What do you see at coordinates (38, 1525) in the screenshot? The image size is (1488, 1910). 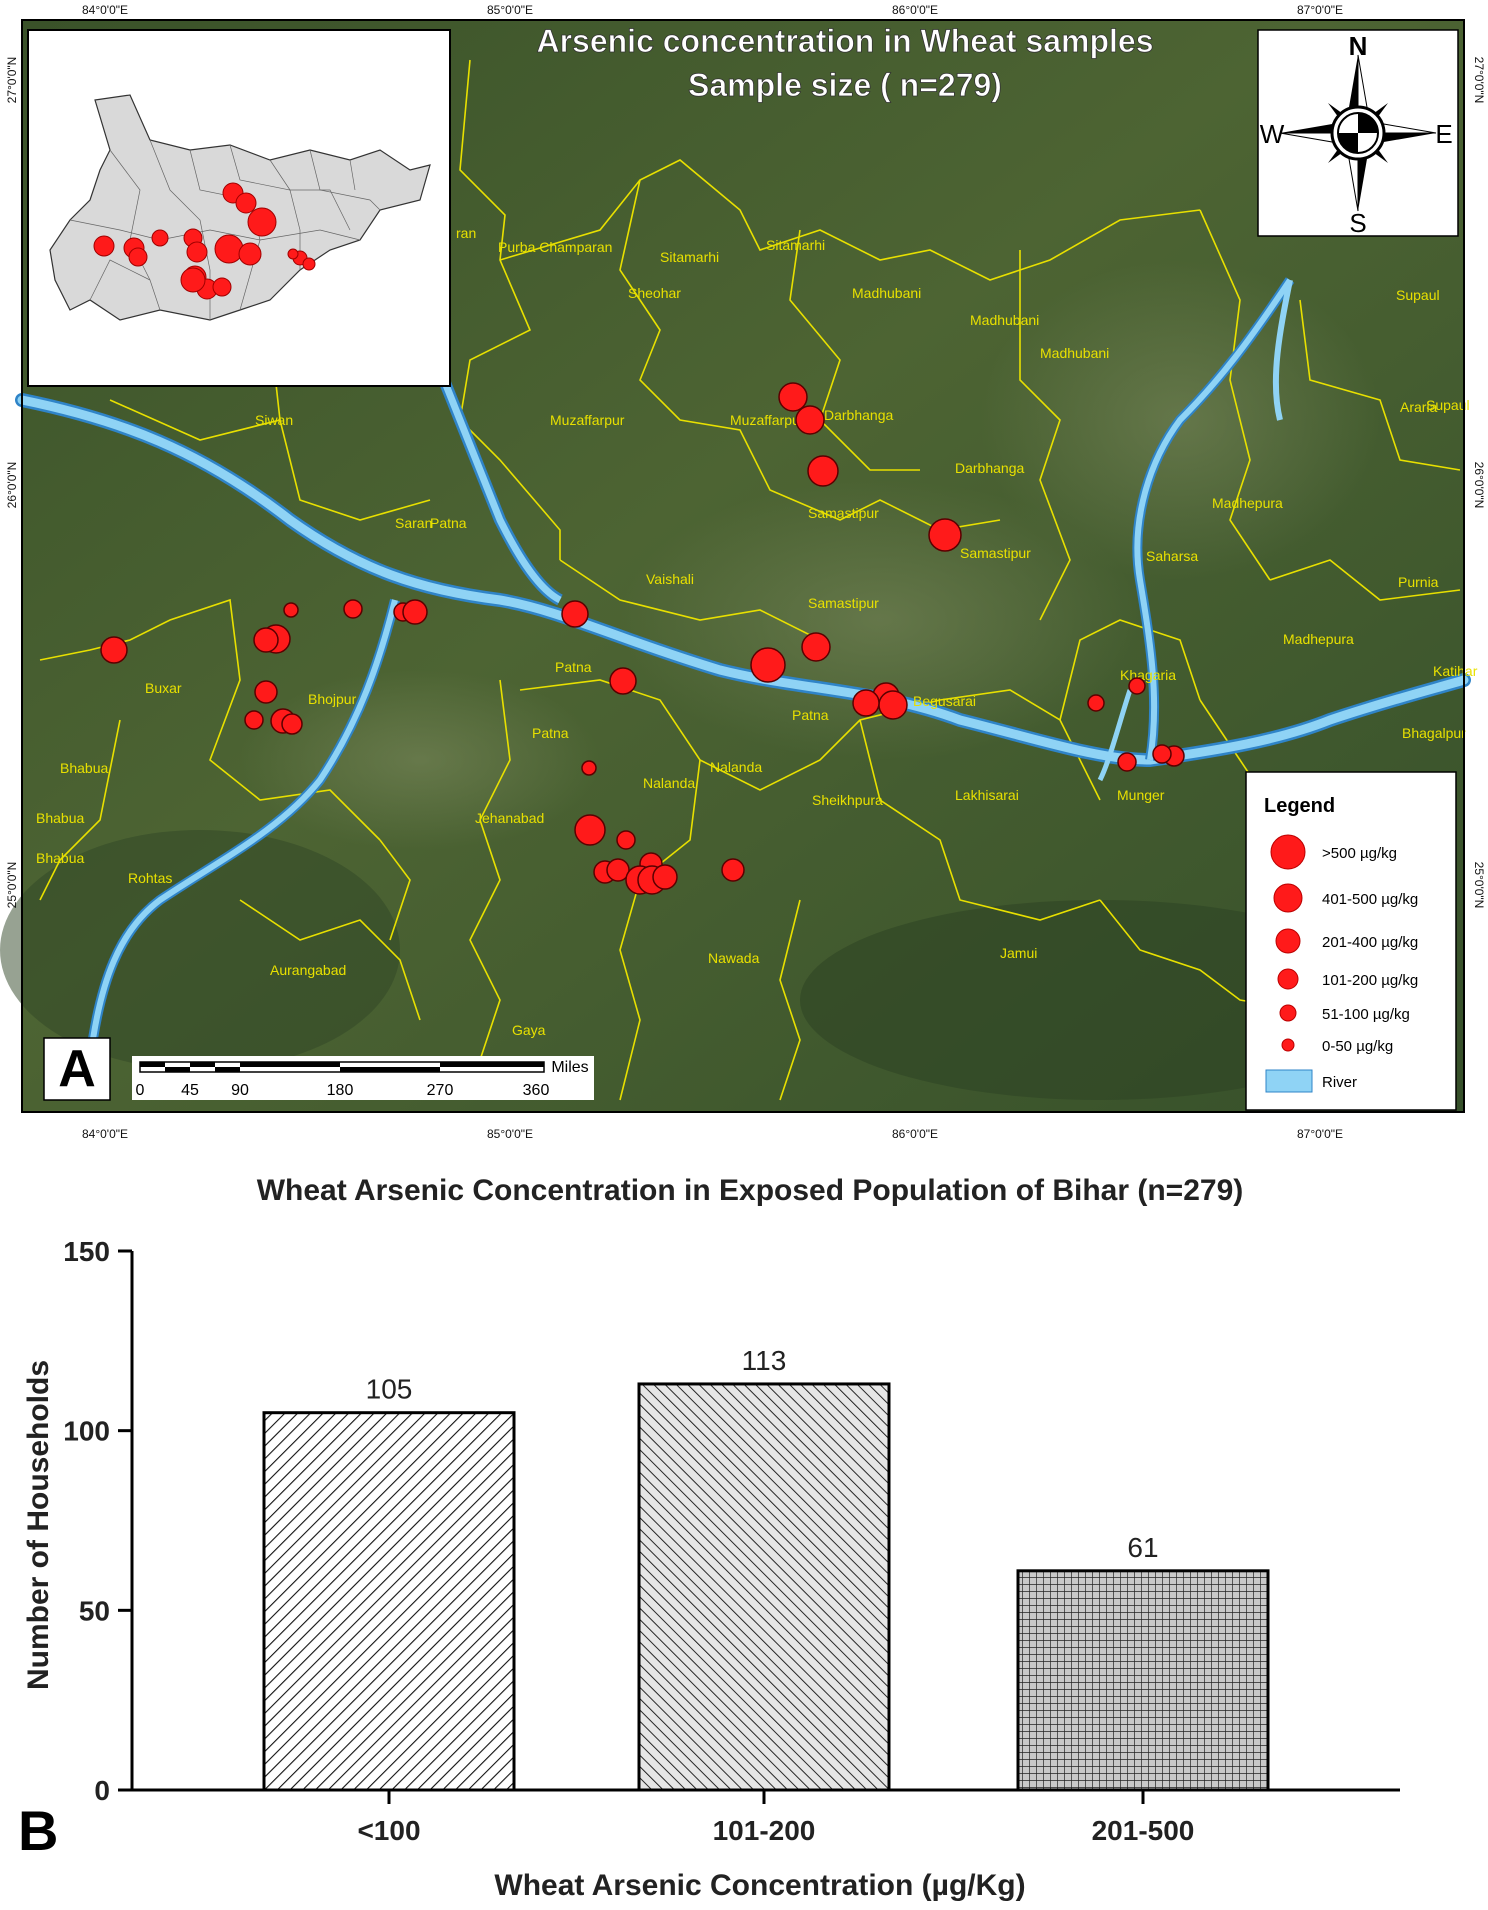 I see `y-axis-label: Number of Households` at bounding box center [38, 1525].